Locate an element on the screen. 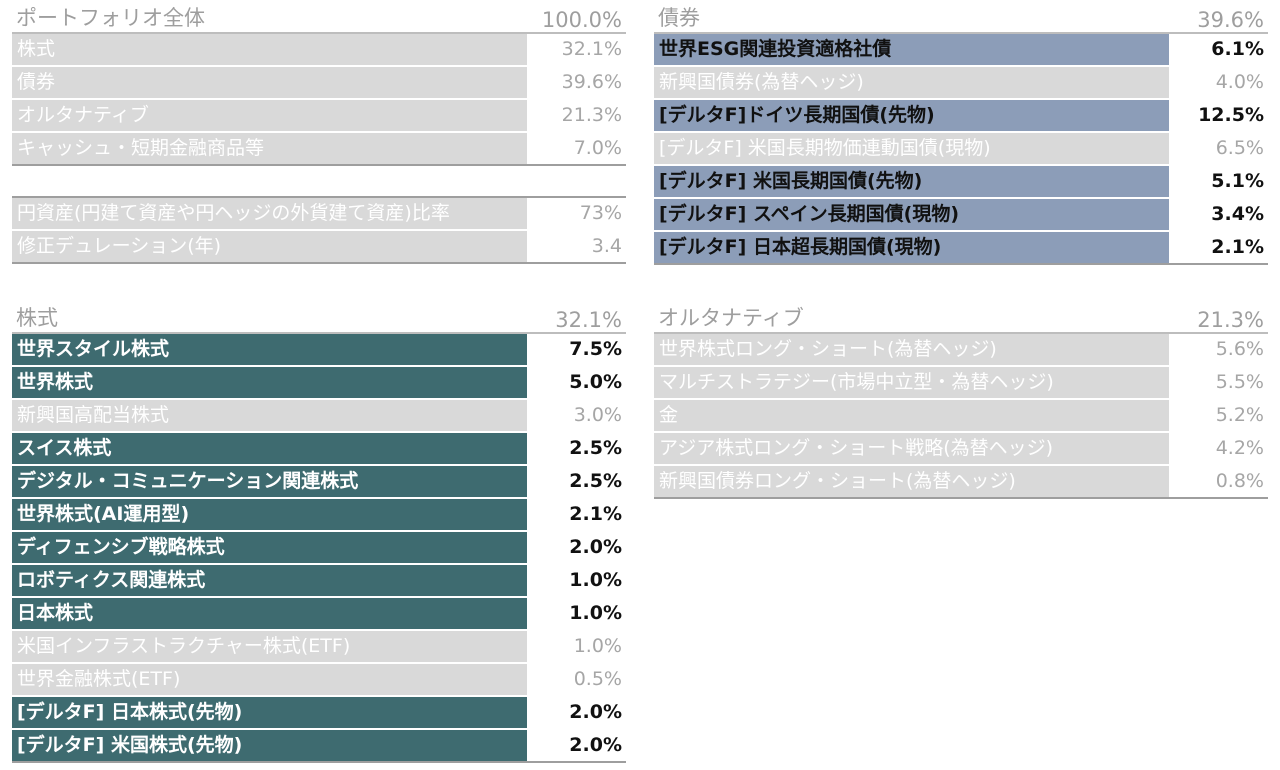 The image size is (1280, 770). row-label: 世界株式ロング・ショート(為替ヘッジ) is located at coordinates (911, 349).